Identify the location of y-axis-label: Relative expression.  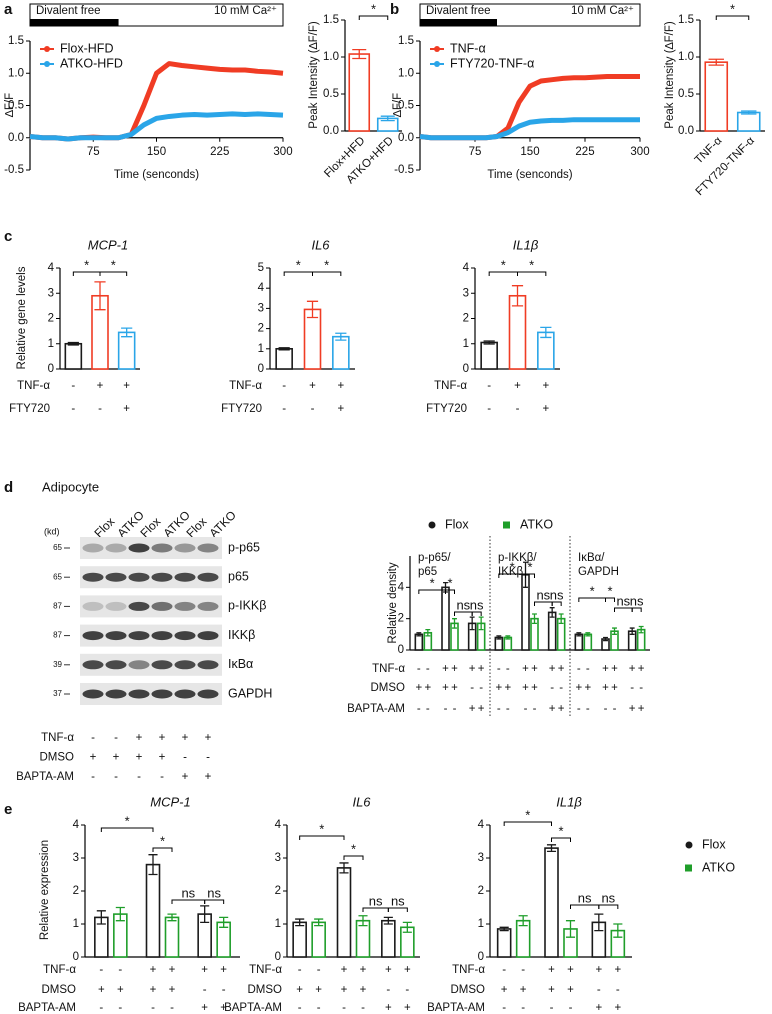
(45, 890).